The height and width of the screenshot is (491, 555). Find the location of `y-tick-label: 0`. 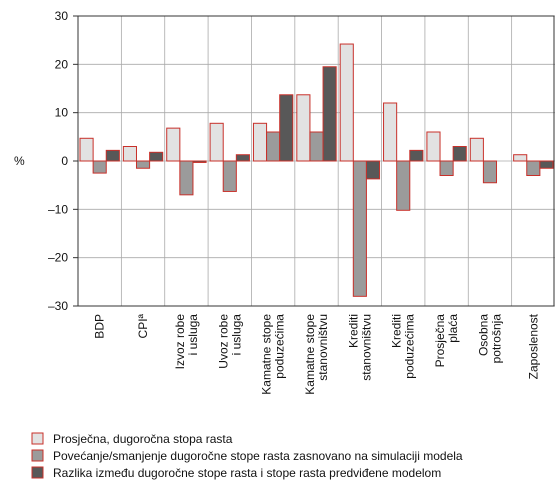

y-tick-label: 0 is located at coordinates (64, 161).